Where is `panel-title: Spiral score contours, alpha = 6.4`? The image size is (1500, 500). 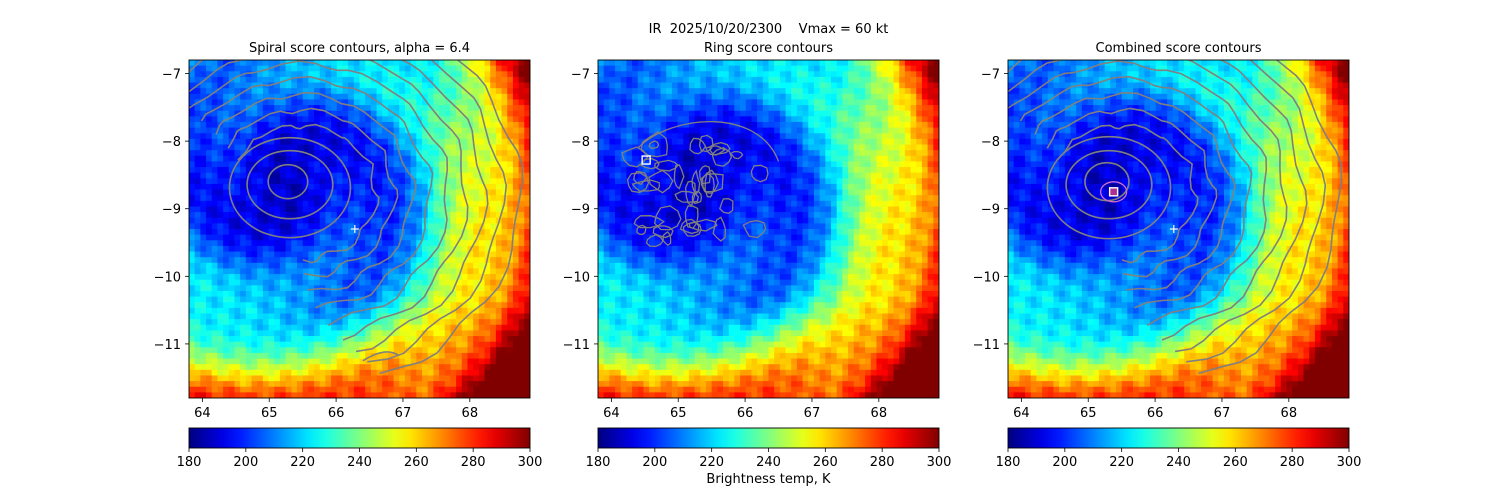
panel-title: Spiral score contours, alpha = 6.4 is located at coordinates (359, 48).